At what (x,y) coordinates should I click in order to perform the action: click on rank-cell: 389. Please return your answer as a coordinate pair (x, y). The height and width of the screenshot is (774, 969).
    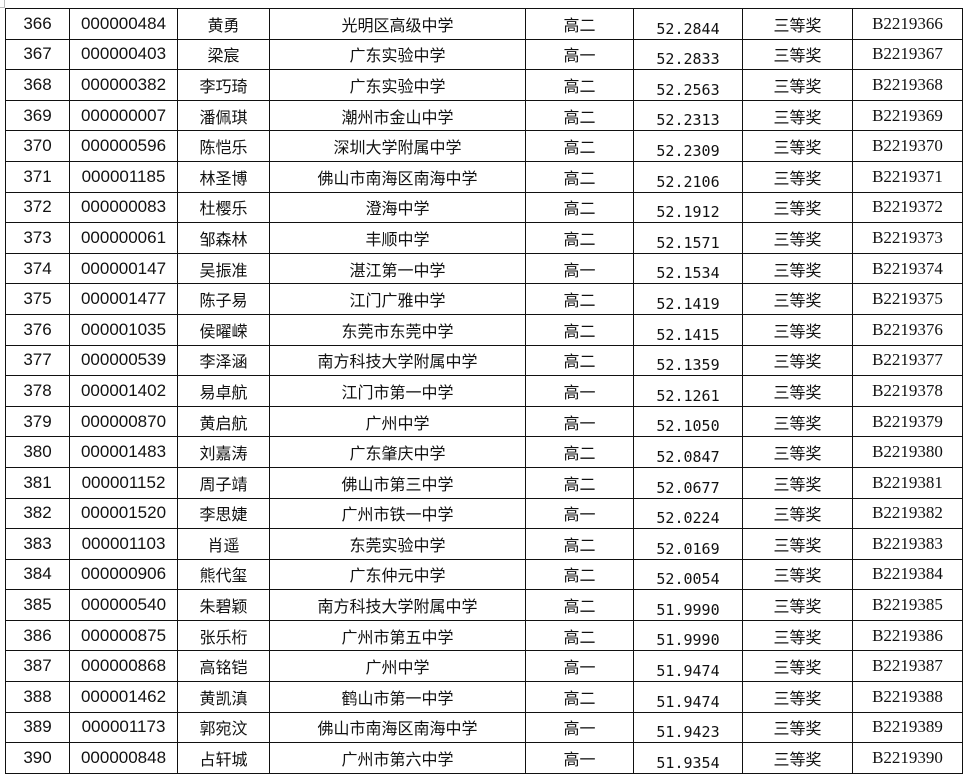
    Looking at the image, I should click on (37, 727).